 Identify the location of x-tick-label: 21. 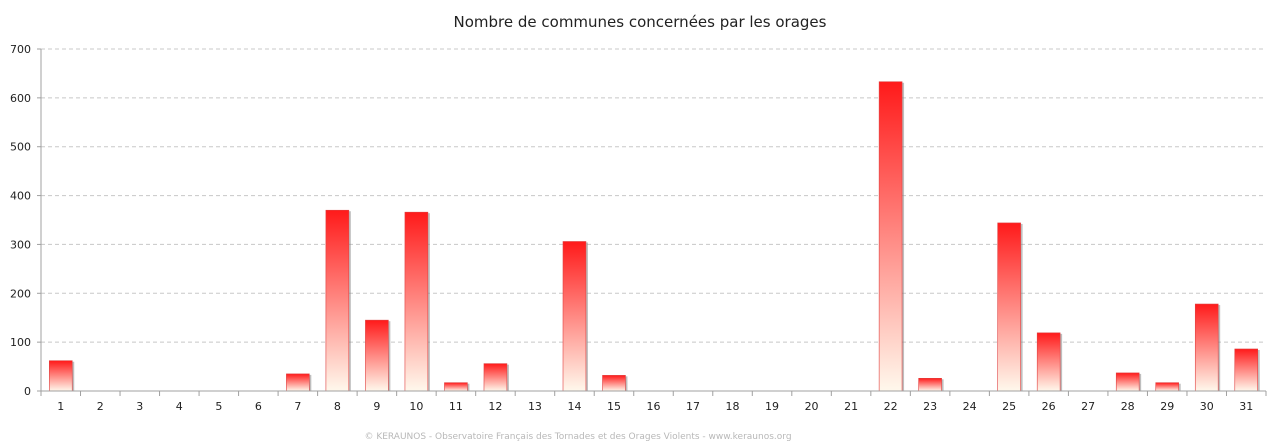
(851, 406).